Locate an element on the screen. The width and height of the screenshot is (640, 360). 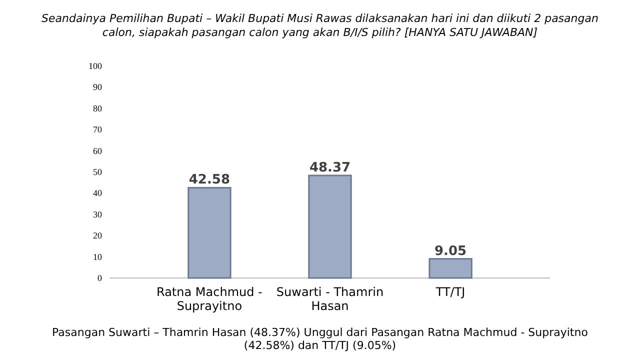
data-label: 42.58 is located at coordinates (209, 180).